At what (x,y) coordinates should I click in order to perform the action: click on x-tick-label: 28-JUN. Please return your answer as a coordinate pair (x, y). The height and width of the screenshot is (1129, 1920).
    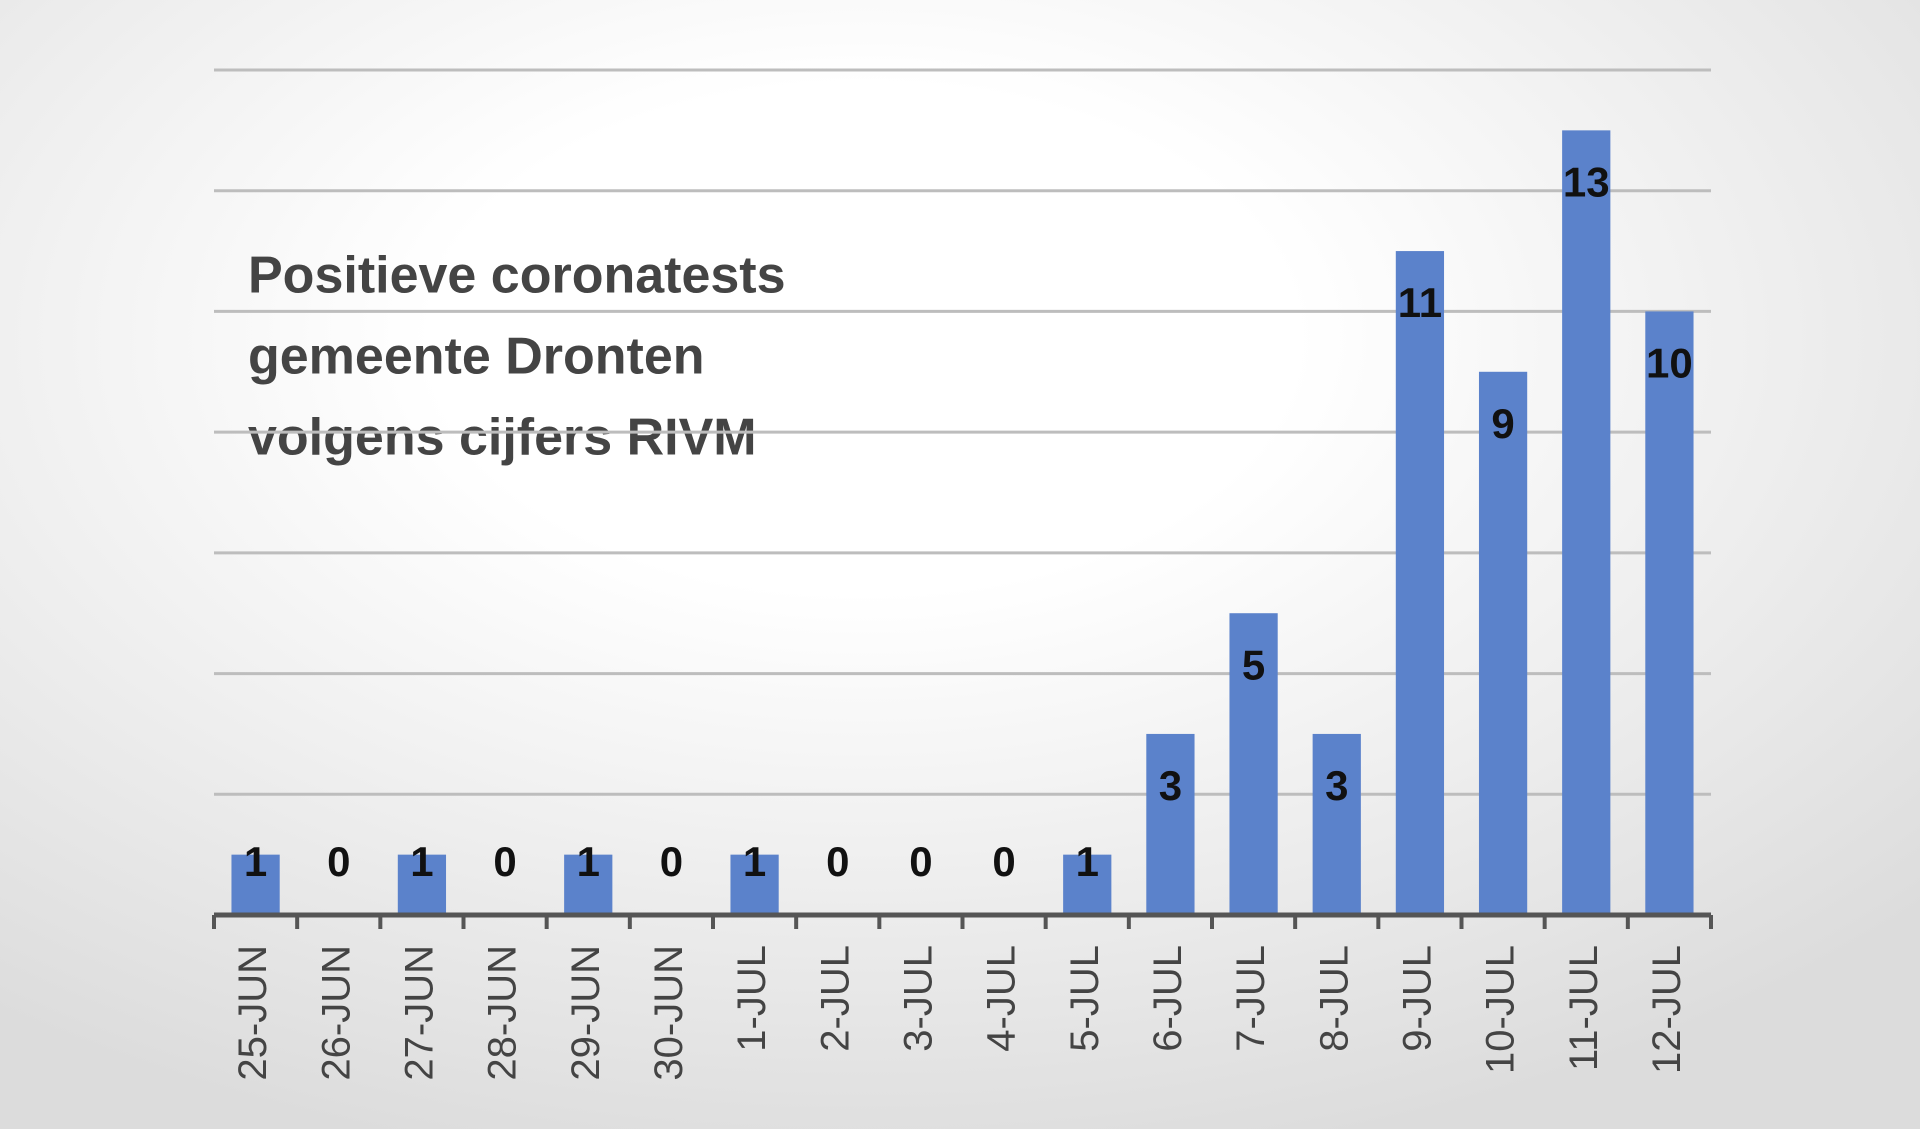
    Looking at the image, I should click on (503, 1013).